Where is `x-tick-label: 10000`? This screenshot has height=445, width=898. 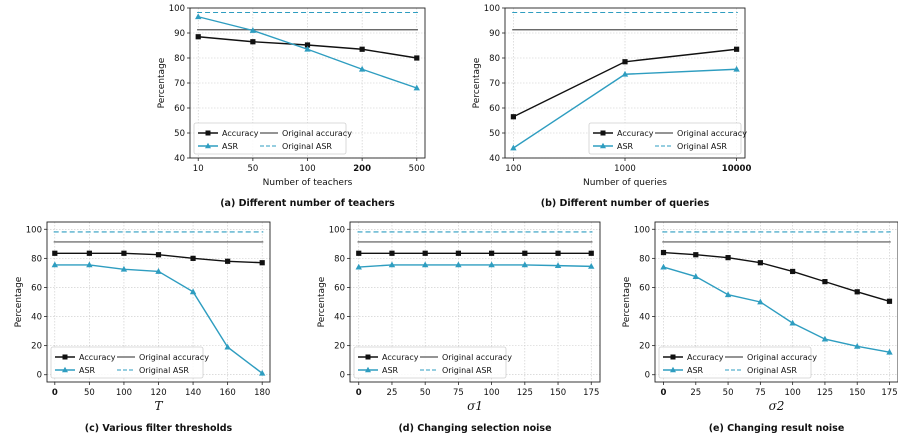
x-tick-label: 10000 is located at coordinates (737, 169).